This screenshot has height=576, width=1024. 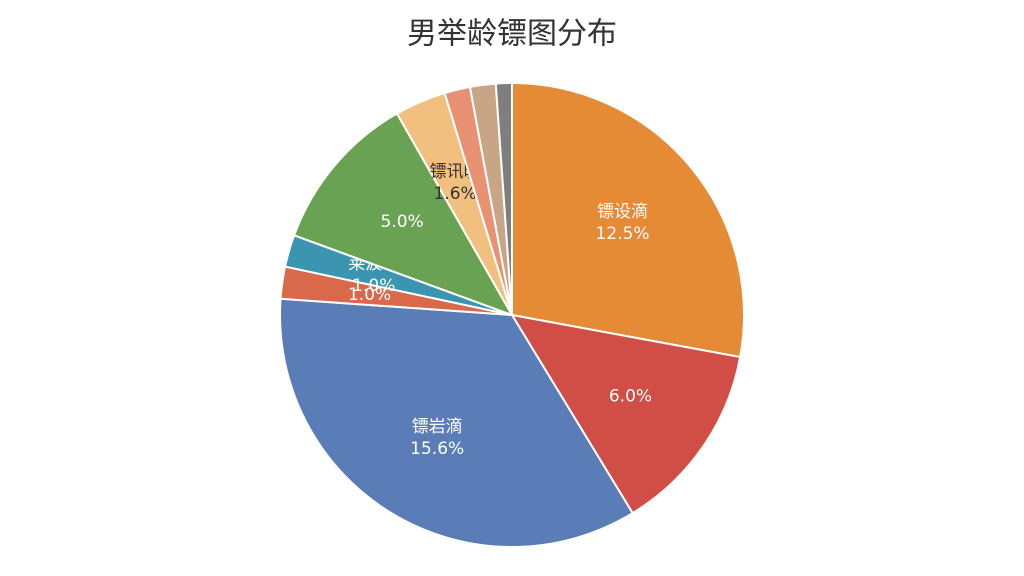 I want to click on value-label: 1.6%, so click(x=454, y=194).